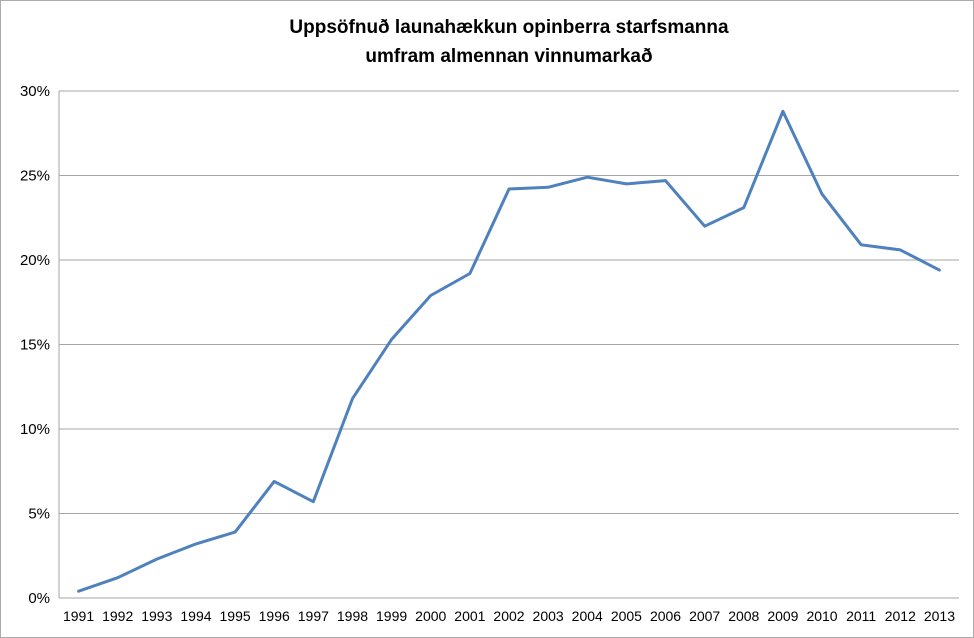 The image size is (974, 638). What do you see at coordinates (861, 616) in the screenshot?
I see `x-axis-label: 2011` at bounding box center [861, 616].